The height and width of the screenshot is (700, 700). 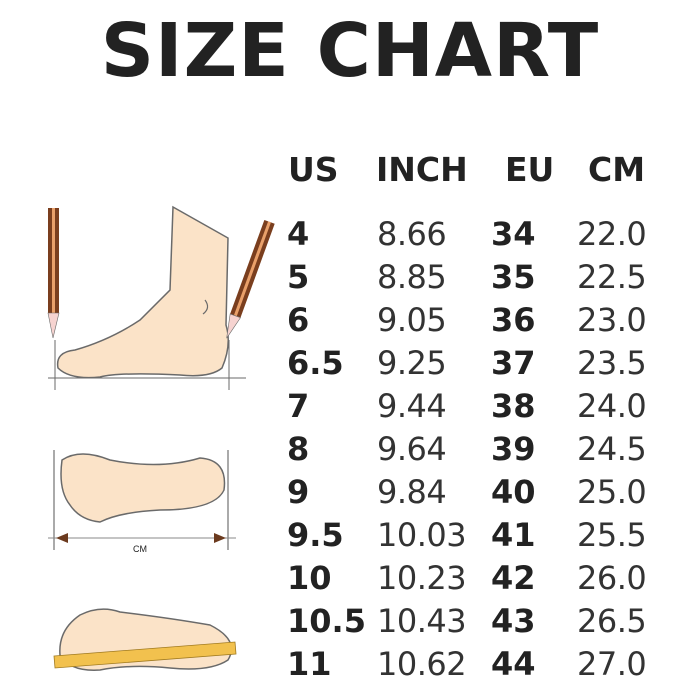 I want to click on cell-eu: 36, so click(x=513, y=320).